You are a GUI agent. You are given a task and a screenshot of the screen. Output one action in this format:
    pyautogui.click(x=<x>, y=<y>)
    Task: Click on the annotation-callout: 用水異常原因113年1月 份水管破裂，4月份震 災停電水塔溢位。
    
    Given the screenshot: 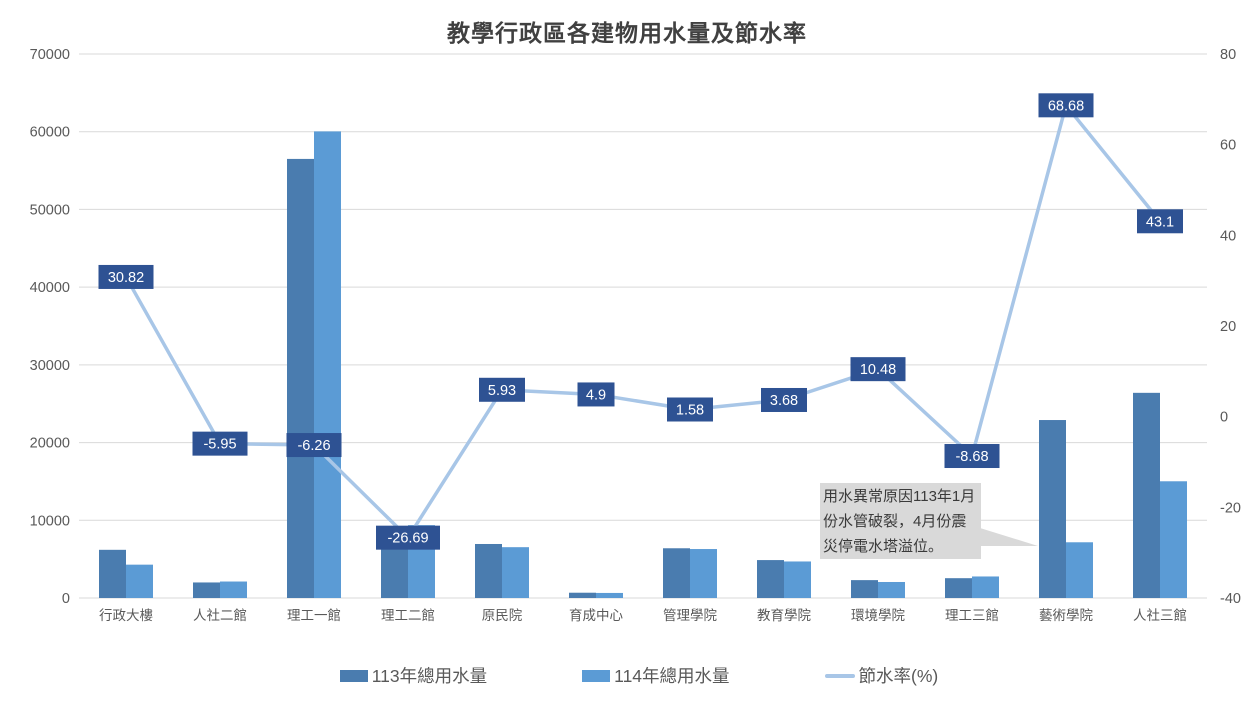 What is the action you would take?
    pyautogui.click(x=900, y=521)
    